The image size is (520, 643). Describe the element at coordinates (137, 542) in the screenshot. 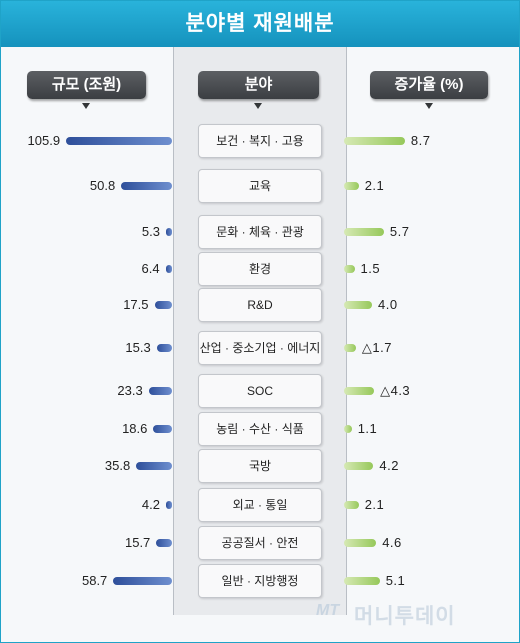

I see `size-value-label: 15.7` at that location.